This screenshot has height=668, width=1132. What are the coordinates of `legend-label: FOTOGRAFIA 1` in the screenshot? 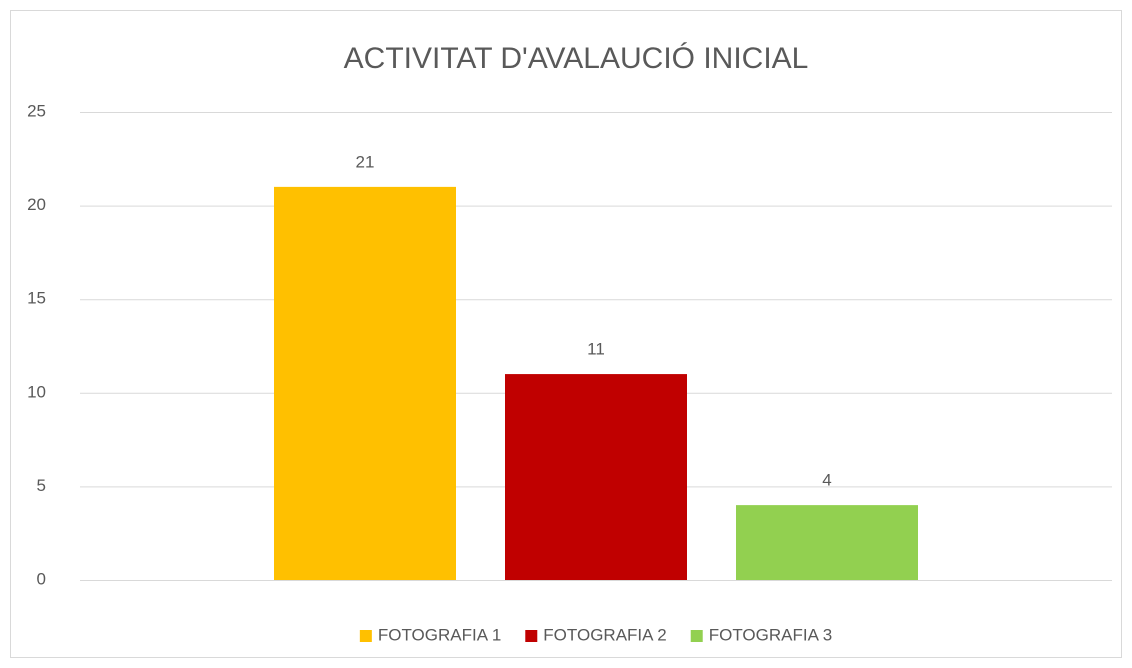 It's located at (439, 634).